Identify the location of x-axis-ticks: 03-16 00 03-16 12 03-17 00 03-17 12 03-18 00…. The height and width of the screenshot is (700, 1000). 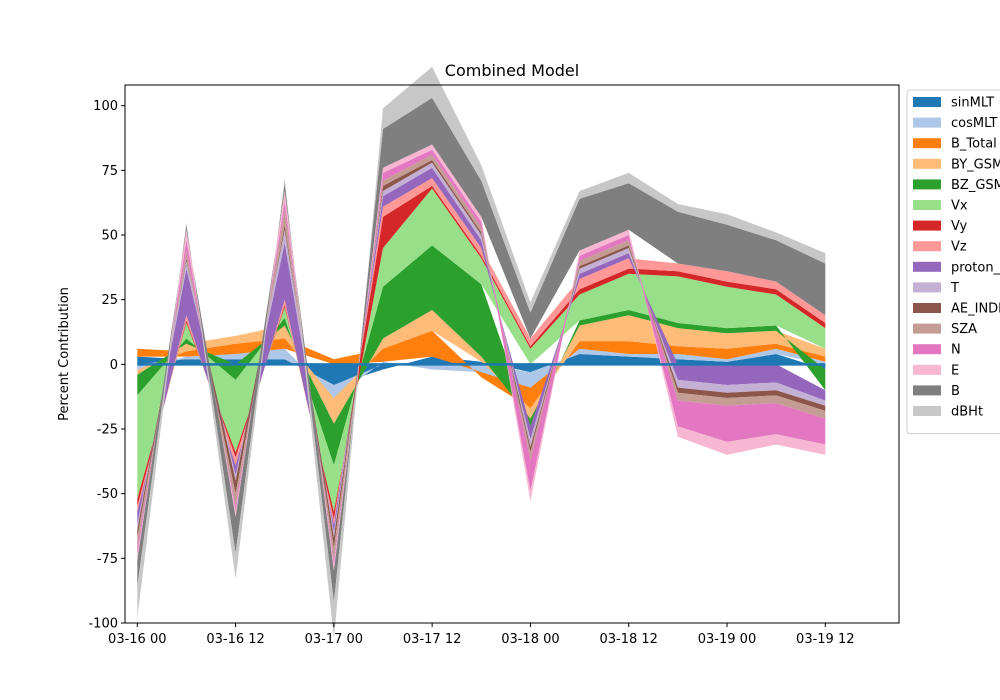
(481, 635).